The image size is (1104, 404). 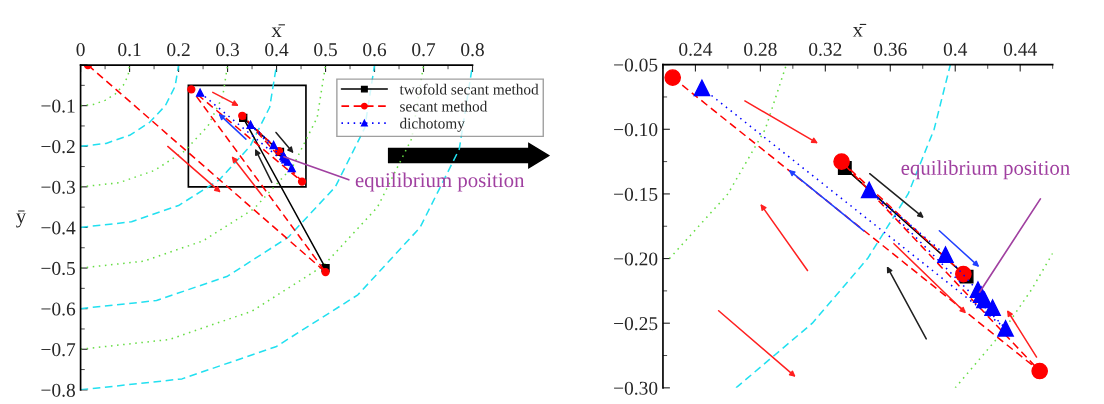 What do you see at coordinates (636, 259) in the screenshot?
I see `y-tick-label: −0.20` at bounding box center [636, 259].